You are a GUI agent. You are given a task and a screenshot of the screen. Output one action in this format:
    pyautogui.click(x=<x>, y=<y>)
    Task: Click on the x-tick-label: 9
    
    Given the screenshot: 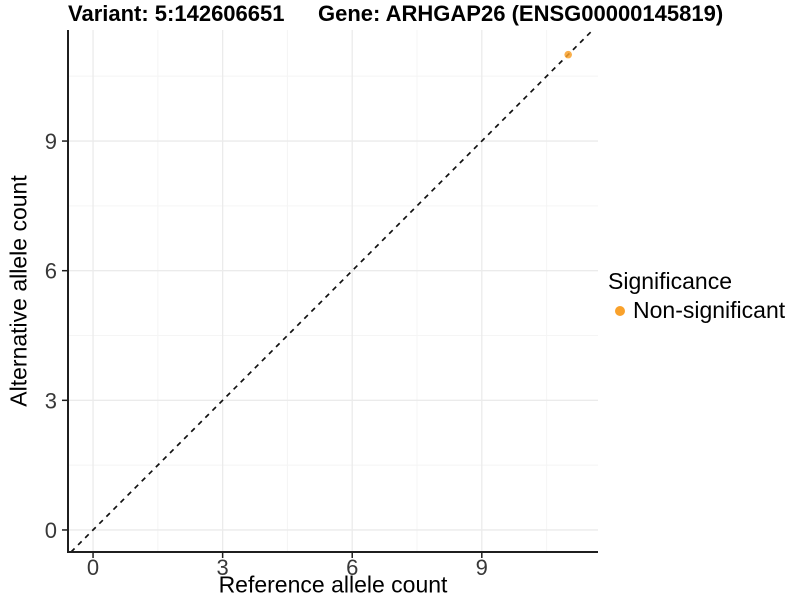 What is the action you would take?
    pyautogui.click(x=482, y=567)
    